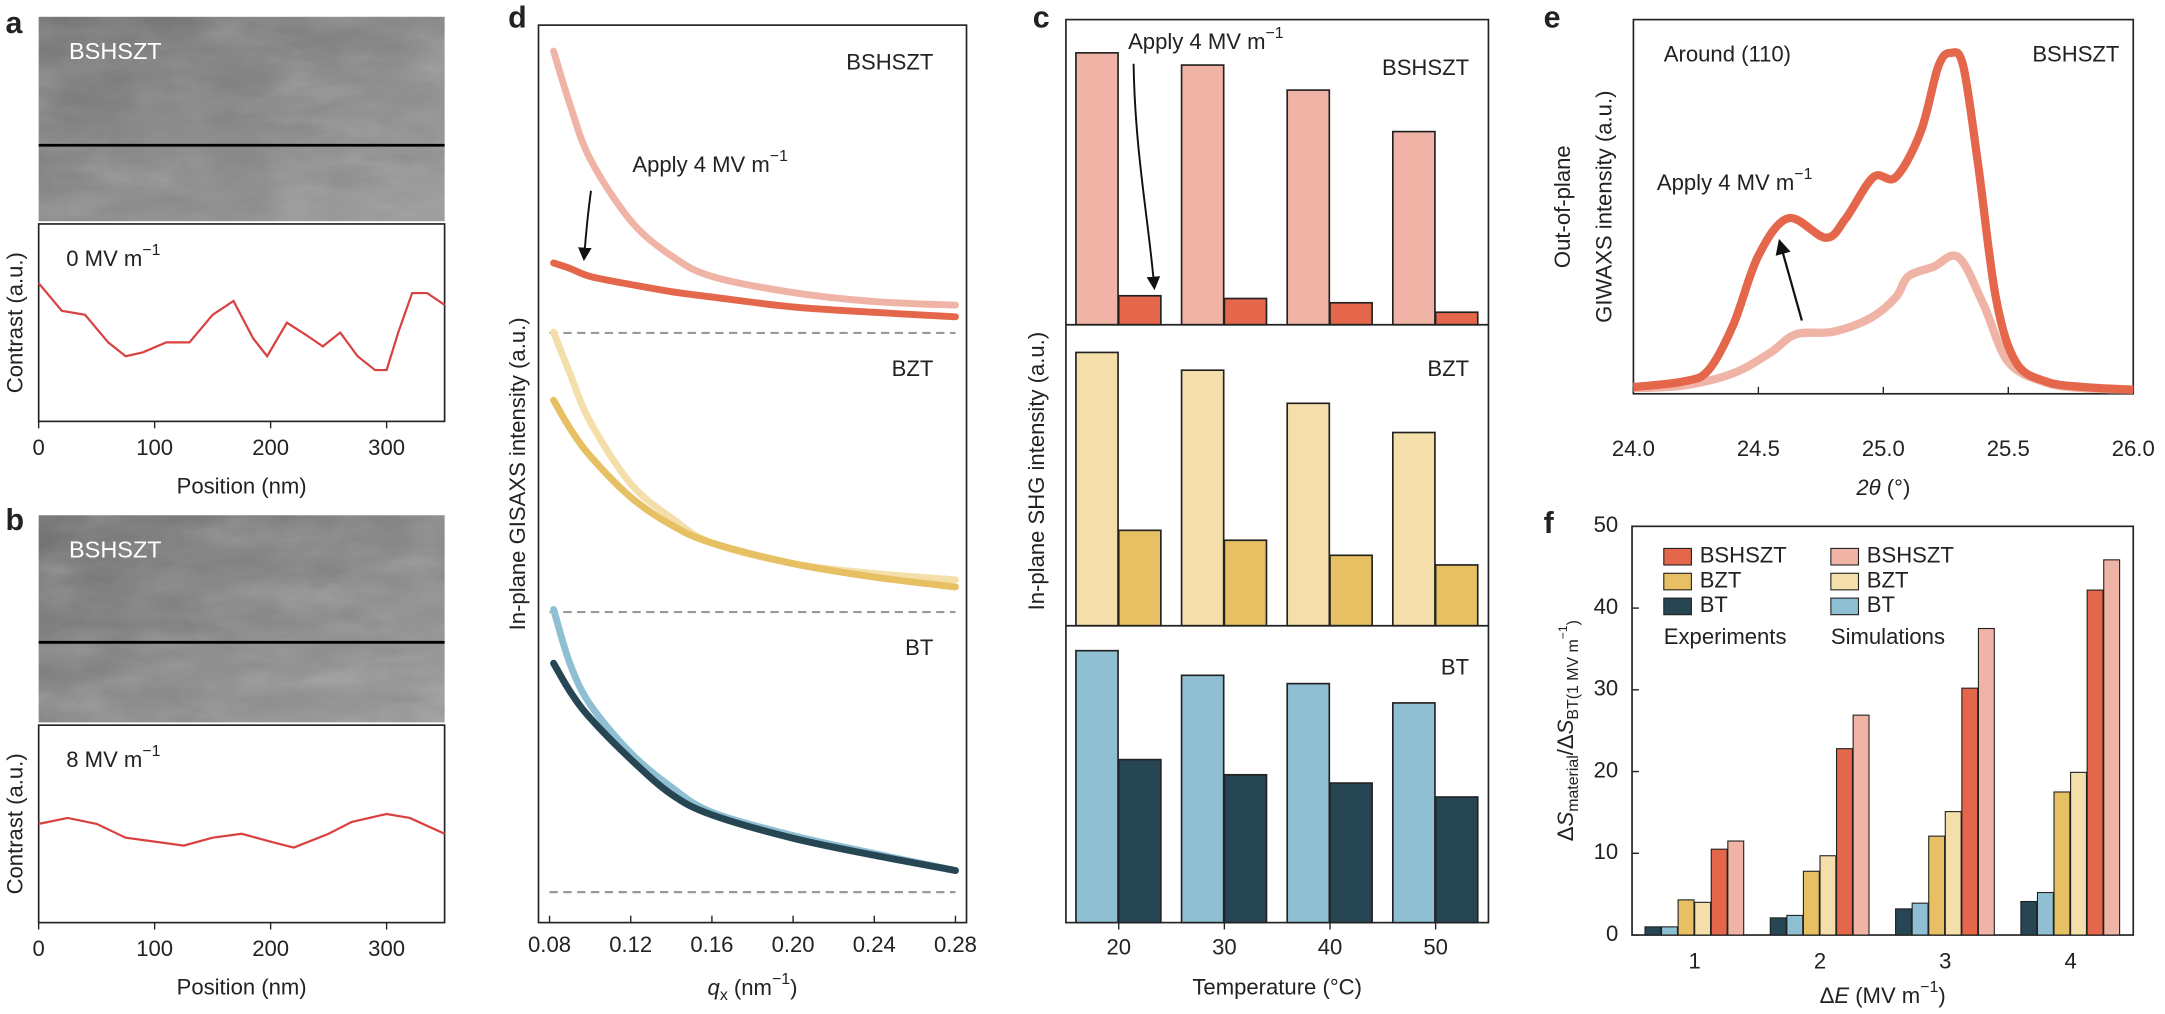 The height and width of the screenshot is (1014, 2165). What do you see at coordinates (913, 368) in the screenshot?
I see `group-label: BZT` at bounding box center [913, 368].